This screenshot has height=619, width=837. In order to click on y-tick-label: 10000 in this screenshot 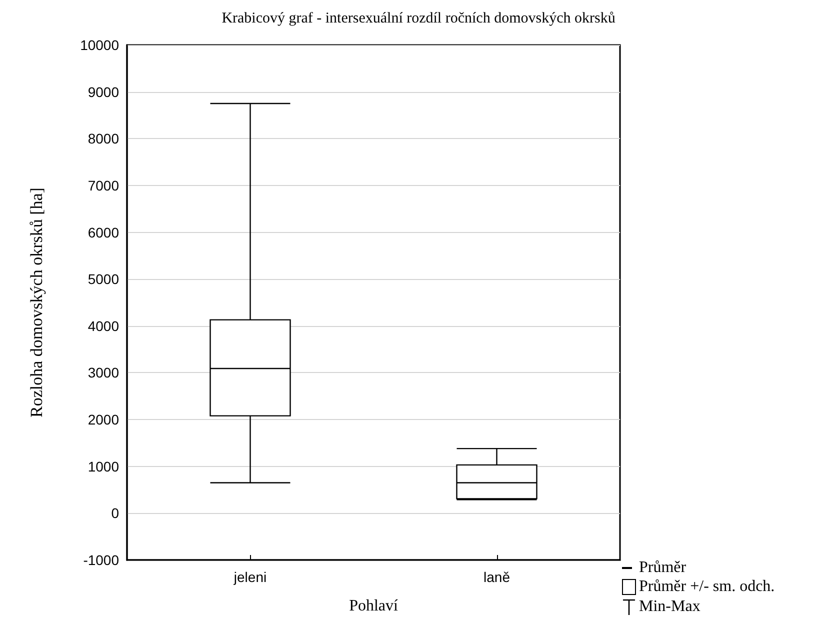, I will do `click(100, 45)`.